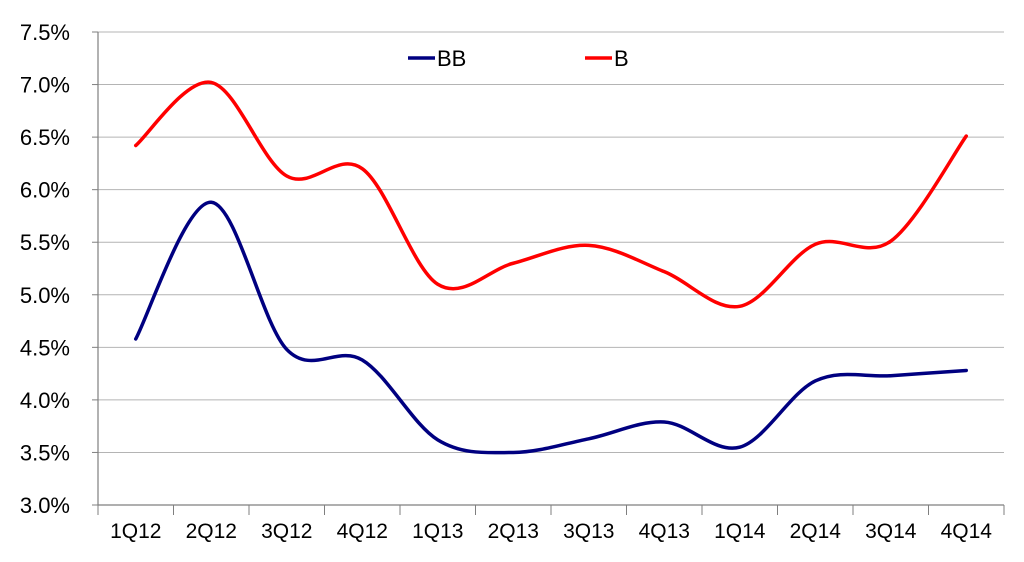 The height and width of the screenshot is (562, 1024). Describe the element at coordinates (891, 531) in the screenshot. I see `x-tick-label: 3Q14` at that location.